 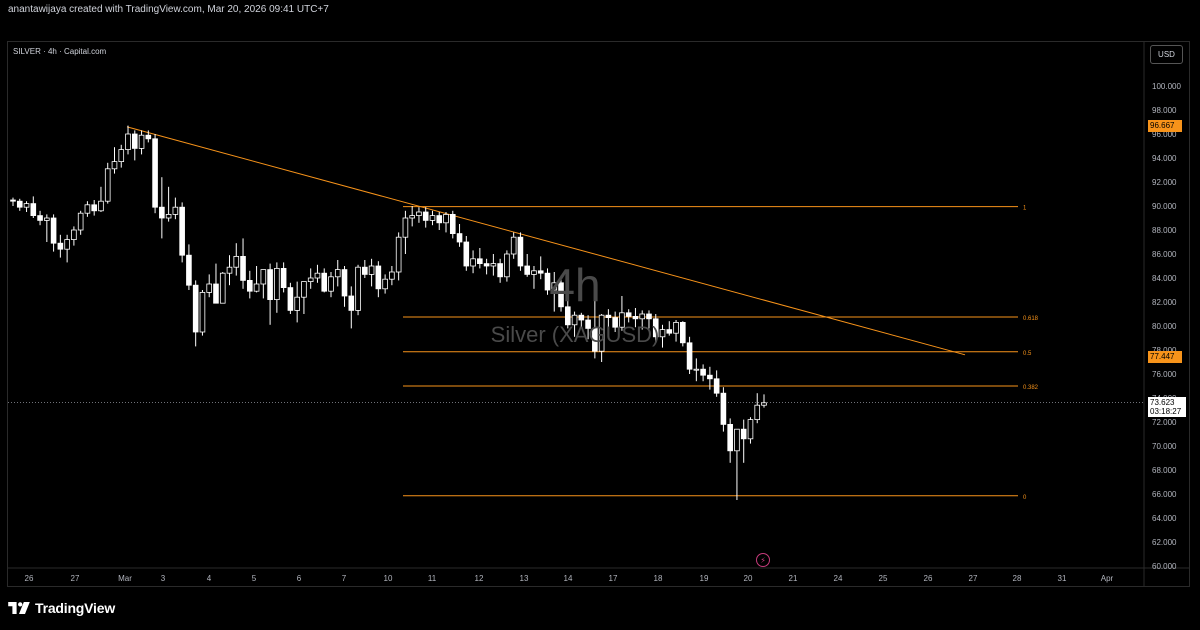 What do you see at coordinates (1164, 542) in the screenshot?
I see `y-tick-label: 62.000` at bounding box center [1164, 542].